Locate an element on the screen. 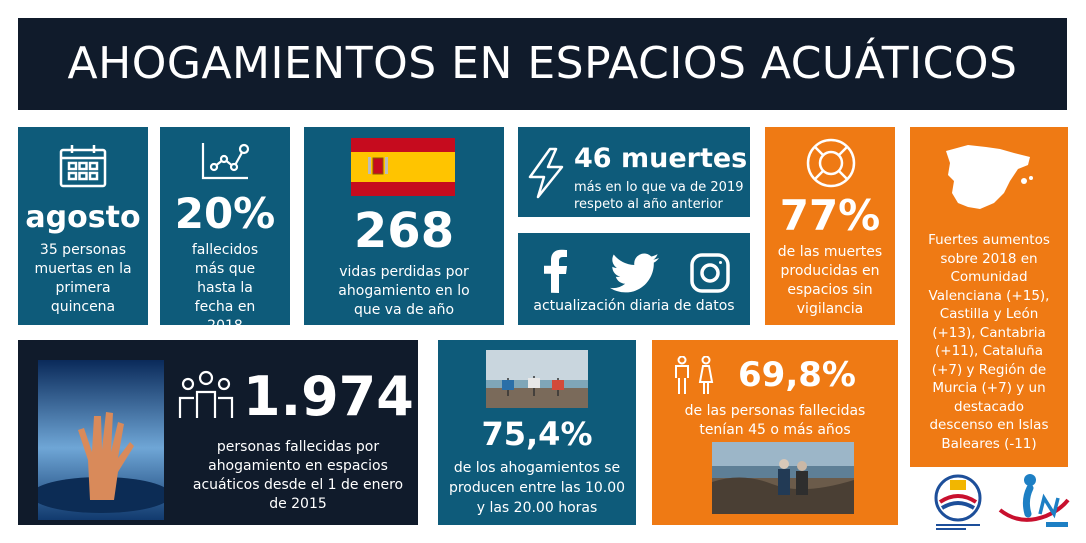 This screenshot has height=543, width=1086. line-chart-icon is located at coordinates (225, 161).